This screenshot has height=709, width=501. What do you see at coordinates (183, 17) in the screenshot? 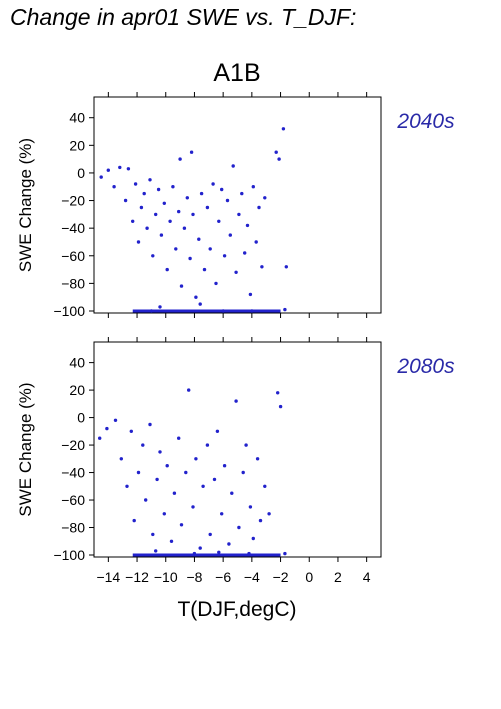
I see `page-title: Change in apr01 SWE vs. T_DJF:` at bounding box center [183, 17].